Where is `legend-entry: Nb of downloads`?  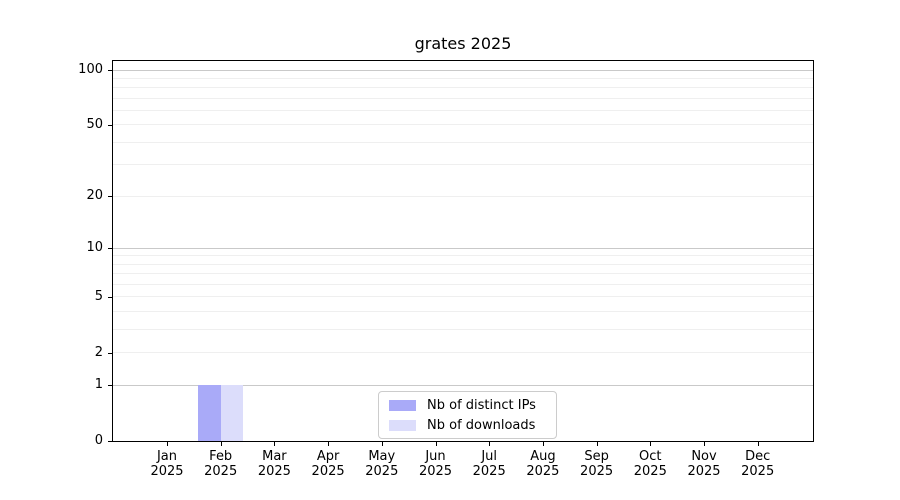
legend-entry: Nb of downloads is located at coordinates (467, 425).